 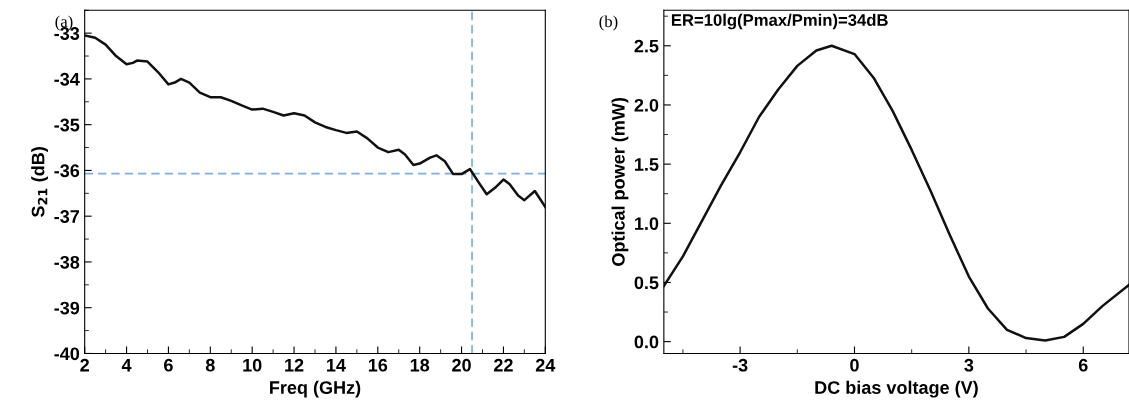 I want to click on x-tick-label: 10, so click(x=252, y=365).